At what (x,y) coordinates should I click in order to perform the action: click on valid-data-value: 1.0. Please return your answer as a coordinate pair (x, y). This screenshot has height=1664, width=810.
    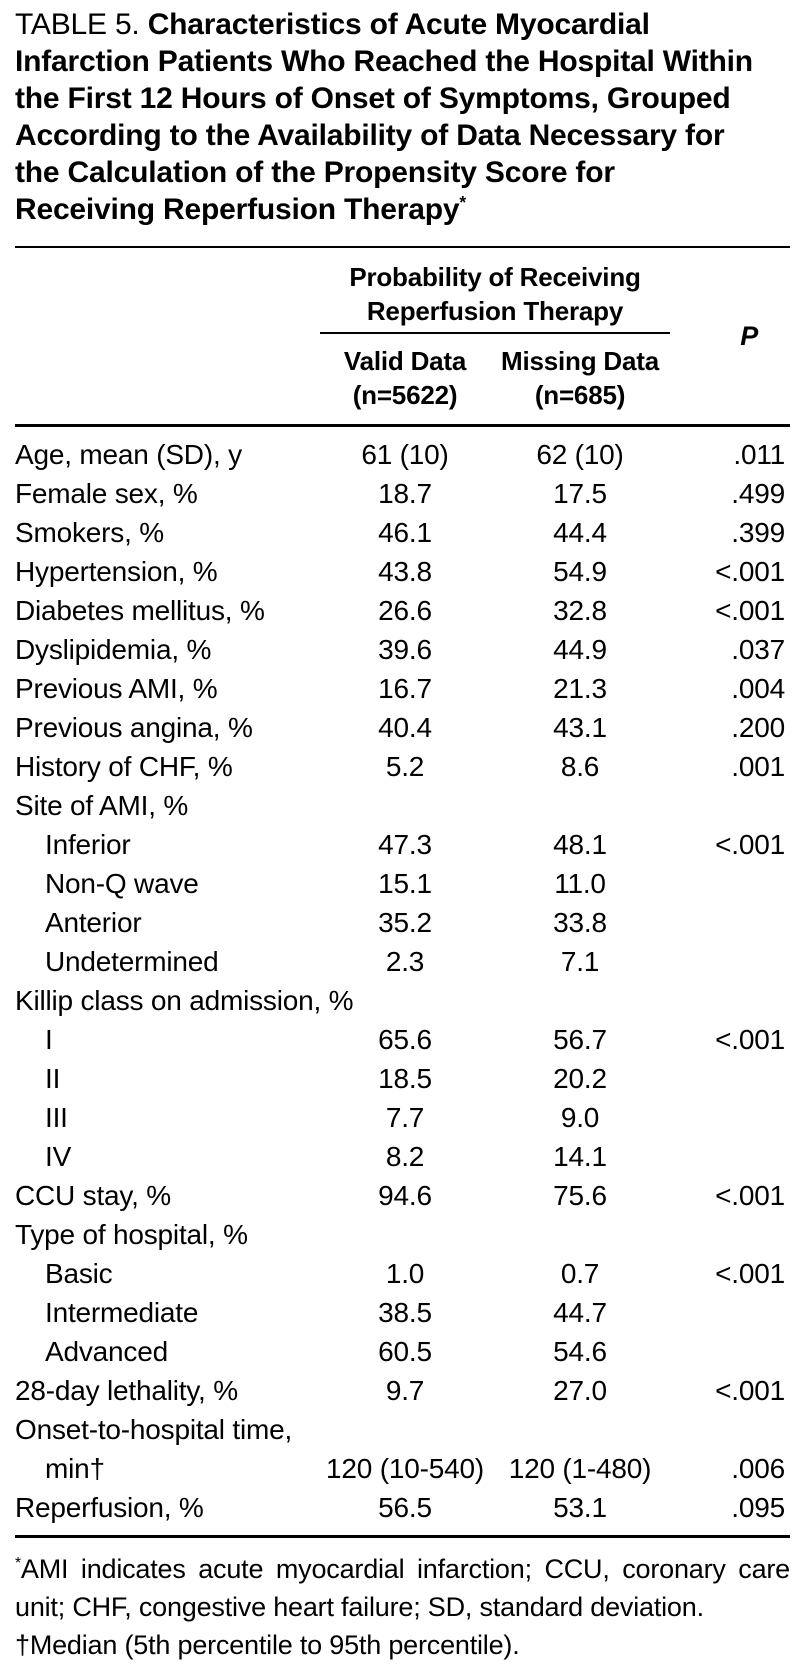
    Looking at the image, I should click on (405, 1273).